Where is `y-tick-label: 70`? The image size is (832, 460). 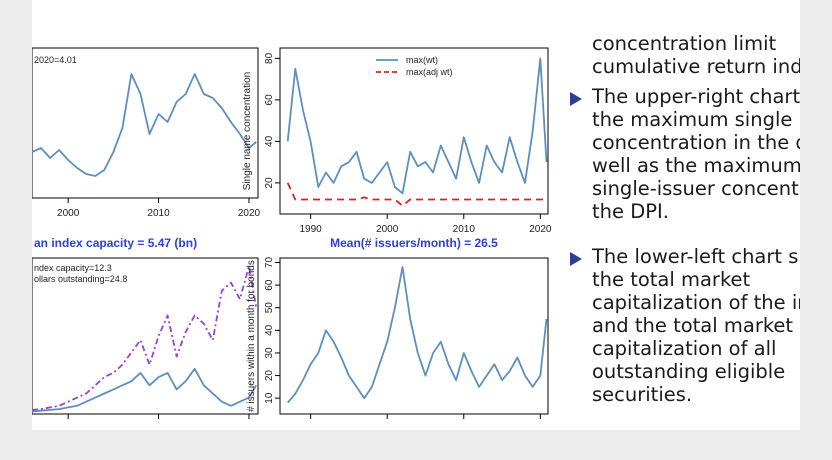 y-tick-label: 70 is located at coordinates (269, 263).